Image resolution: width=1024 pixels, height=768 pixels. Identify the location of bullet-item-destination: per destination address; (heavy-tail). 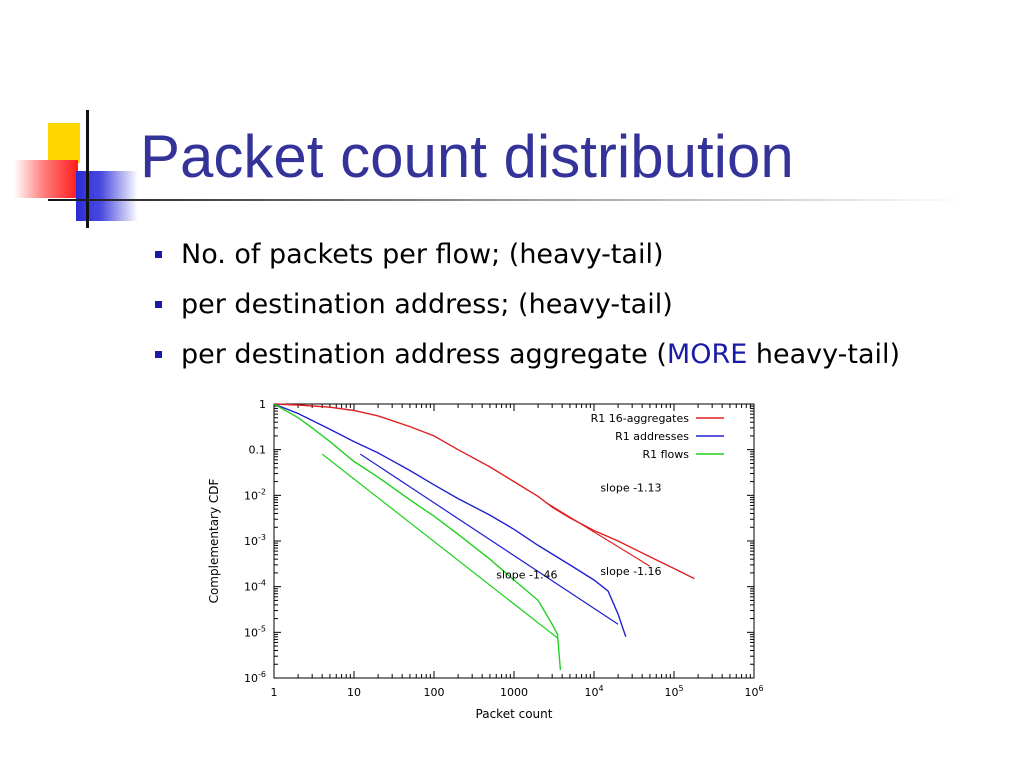
(527, 311).